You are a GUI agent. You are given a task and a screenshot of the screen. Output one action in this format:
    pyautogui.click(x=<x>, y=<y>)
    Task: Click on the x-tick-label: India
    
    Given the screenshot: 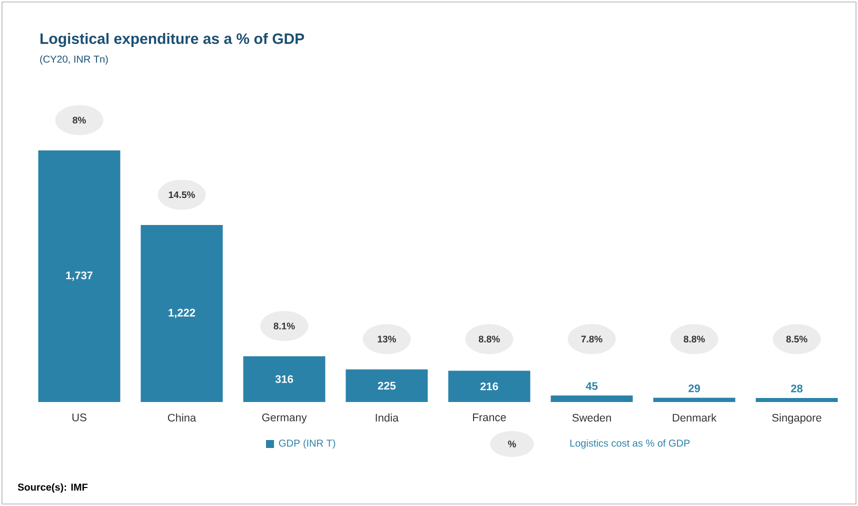 What is the action you would take?
    pyautogui.click(x=387, y=418)
    